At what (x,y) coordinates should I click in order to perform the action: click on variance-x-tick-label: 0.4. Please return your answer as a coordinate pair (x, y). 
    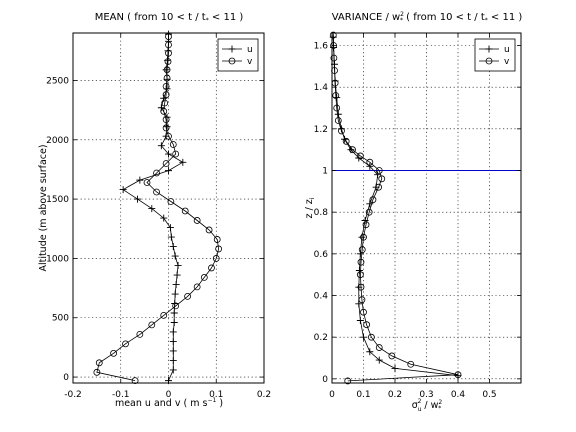
    Looking at the image, I should click on (458, 395).